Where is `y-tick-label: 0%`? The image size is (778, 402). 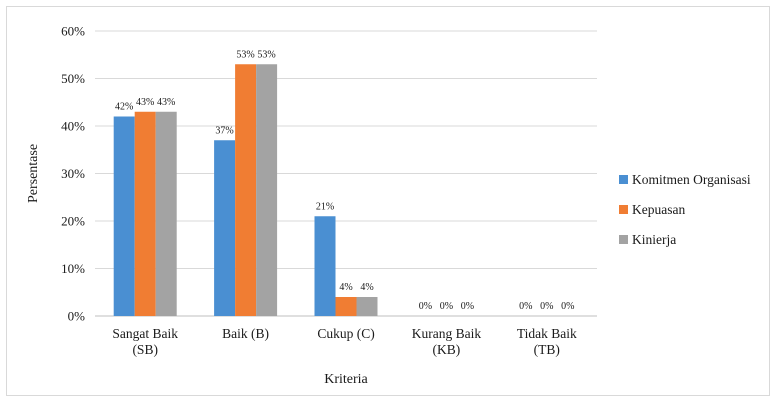 y-tick-label: 0% is located at coordinates (77, 316).